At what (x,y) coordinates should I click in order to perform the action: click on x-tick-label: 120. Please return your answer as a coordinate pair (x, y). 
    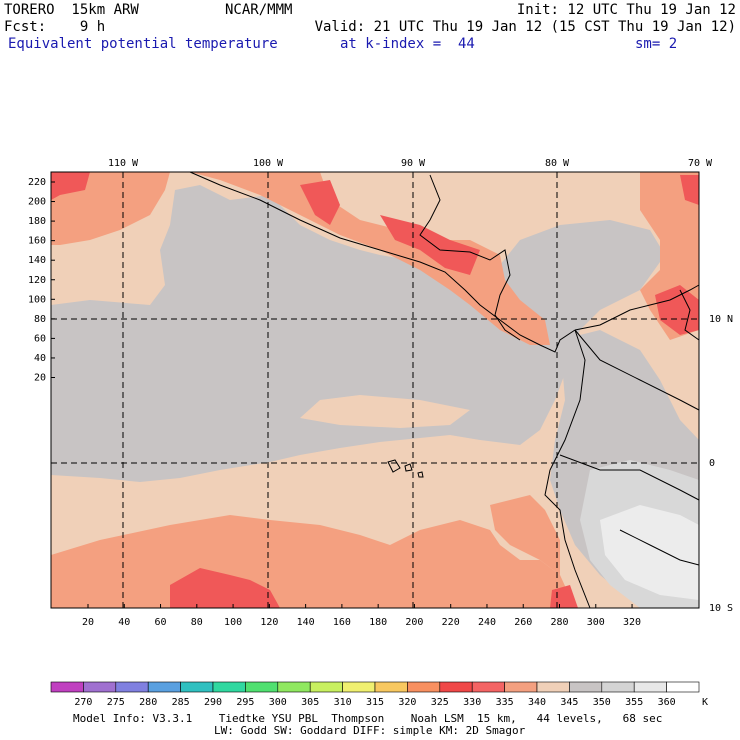
    Looking at the image, I should click on (269, 622).